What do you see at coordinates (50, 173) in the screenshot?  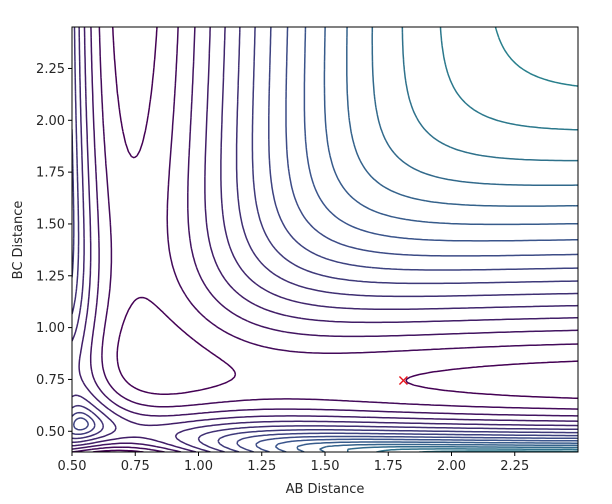 I see `y-tick-label: 1.75` at bounding box center [50, 173].